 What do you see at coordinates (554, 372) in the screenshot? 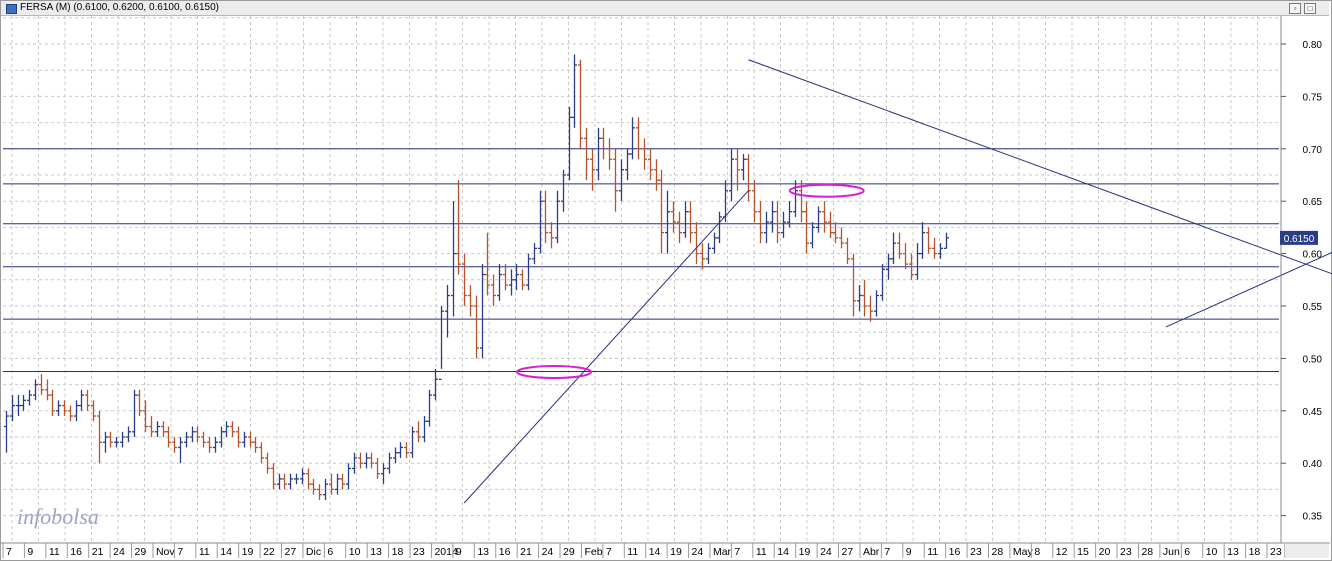
I see `highlight-ellipse` at bounding box center [554, 372].